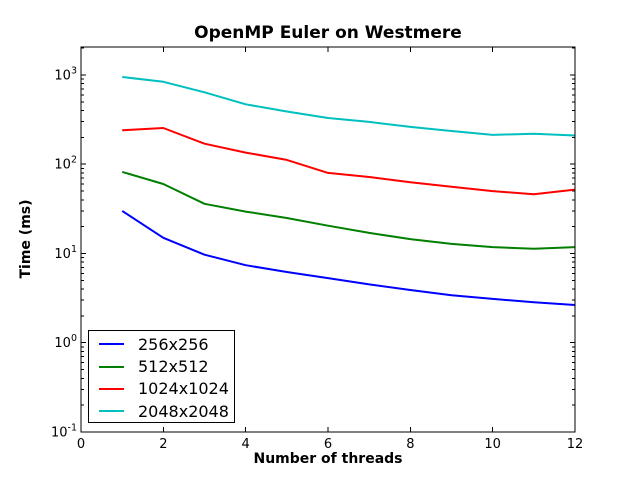  I want to click on y-axis-label: Time (ms), so click(26, 238).